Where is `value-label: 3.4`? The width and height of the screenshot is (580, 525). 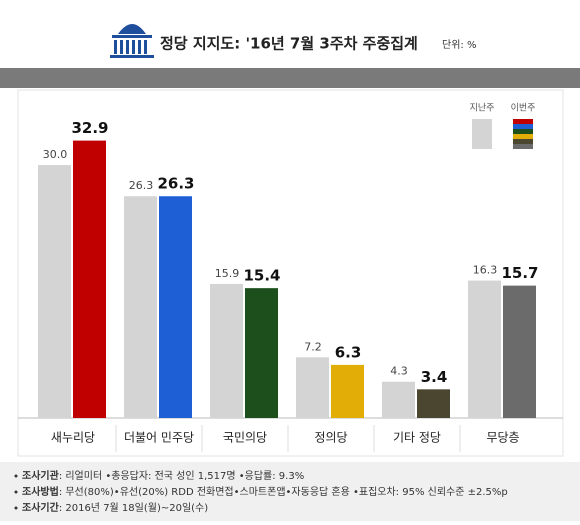 value-label: 3.4 is located at coordinates (434, 377).